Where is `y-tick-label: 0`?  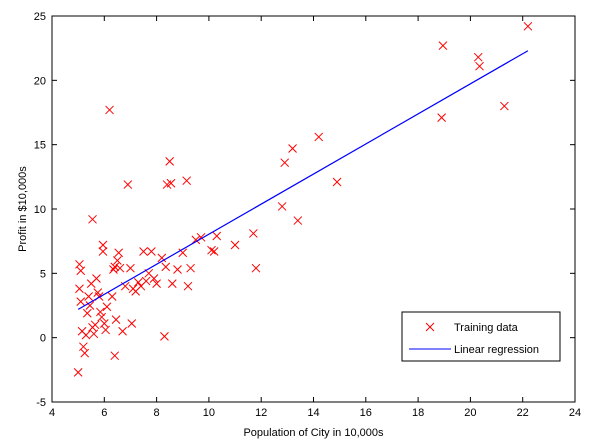
y-tick-label: 0 is located at coordinates (43, 339).